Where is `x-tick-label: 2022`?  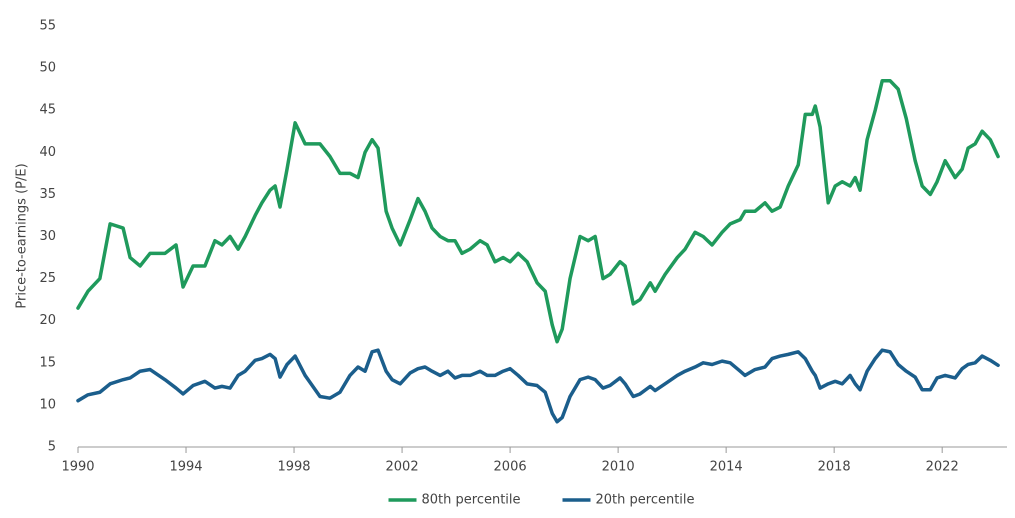 x-tick-label: 2022 is located at coordinates (942, 467).